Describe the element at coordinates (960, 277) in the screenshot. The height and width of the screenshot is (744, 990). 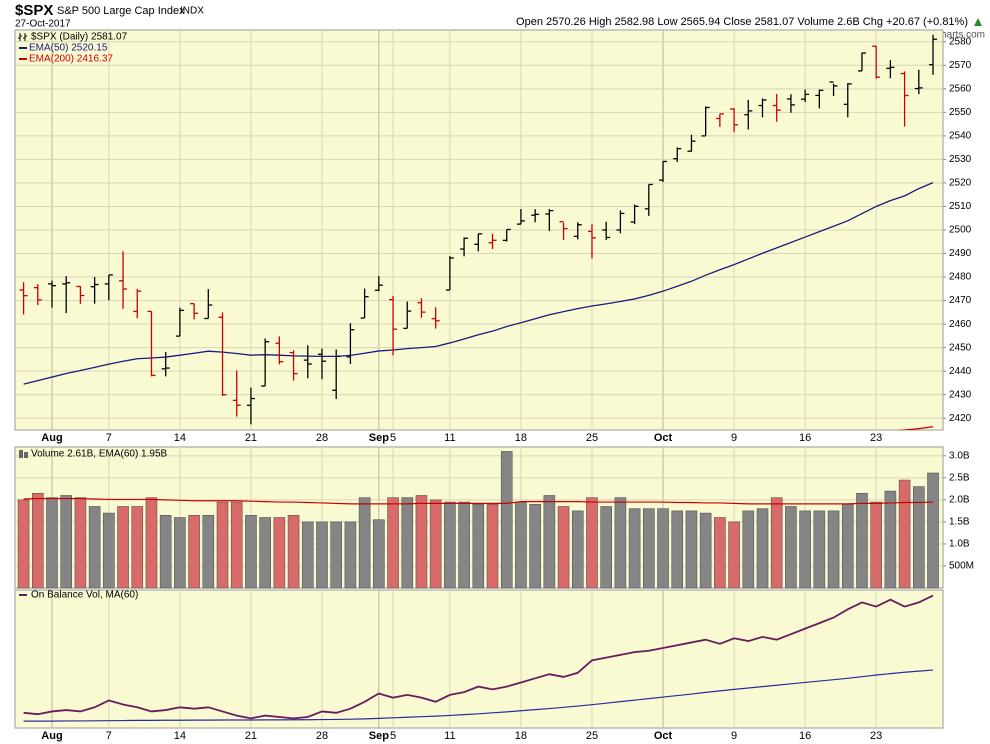
I see `y-tick-label: 2480` at that location.